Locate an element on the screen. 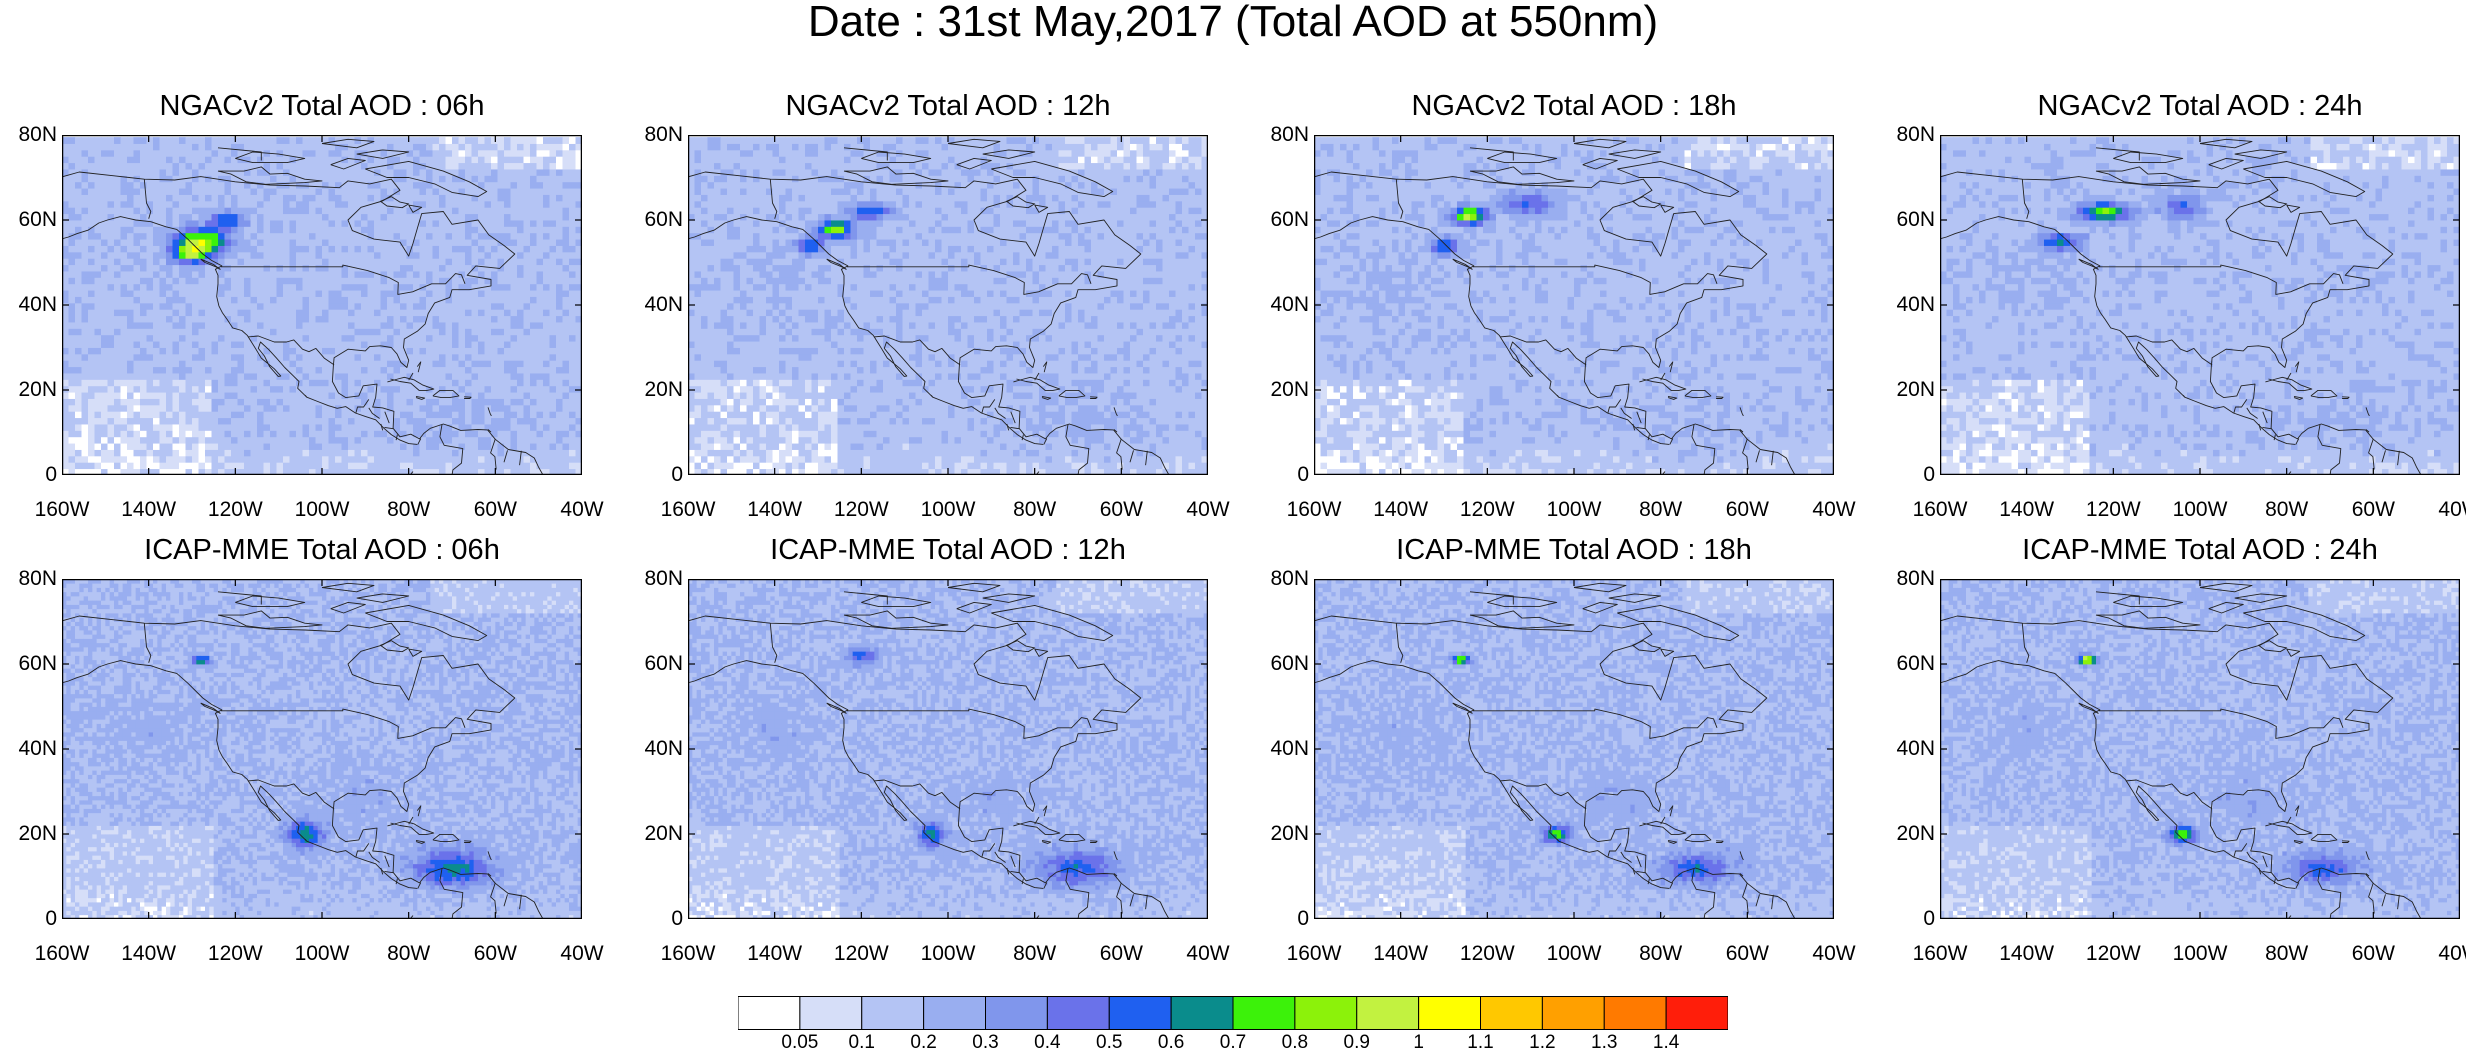 The width and height of the screenshot is (2466, 1057). panel-title: ICAP-MME Total AOD : 24h is located at coordinates (2200, 550).